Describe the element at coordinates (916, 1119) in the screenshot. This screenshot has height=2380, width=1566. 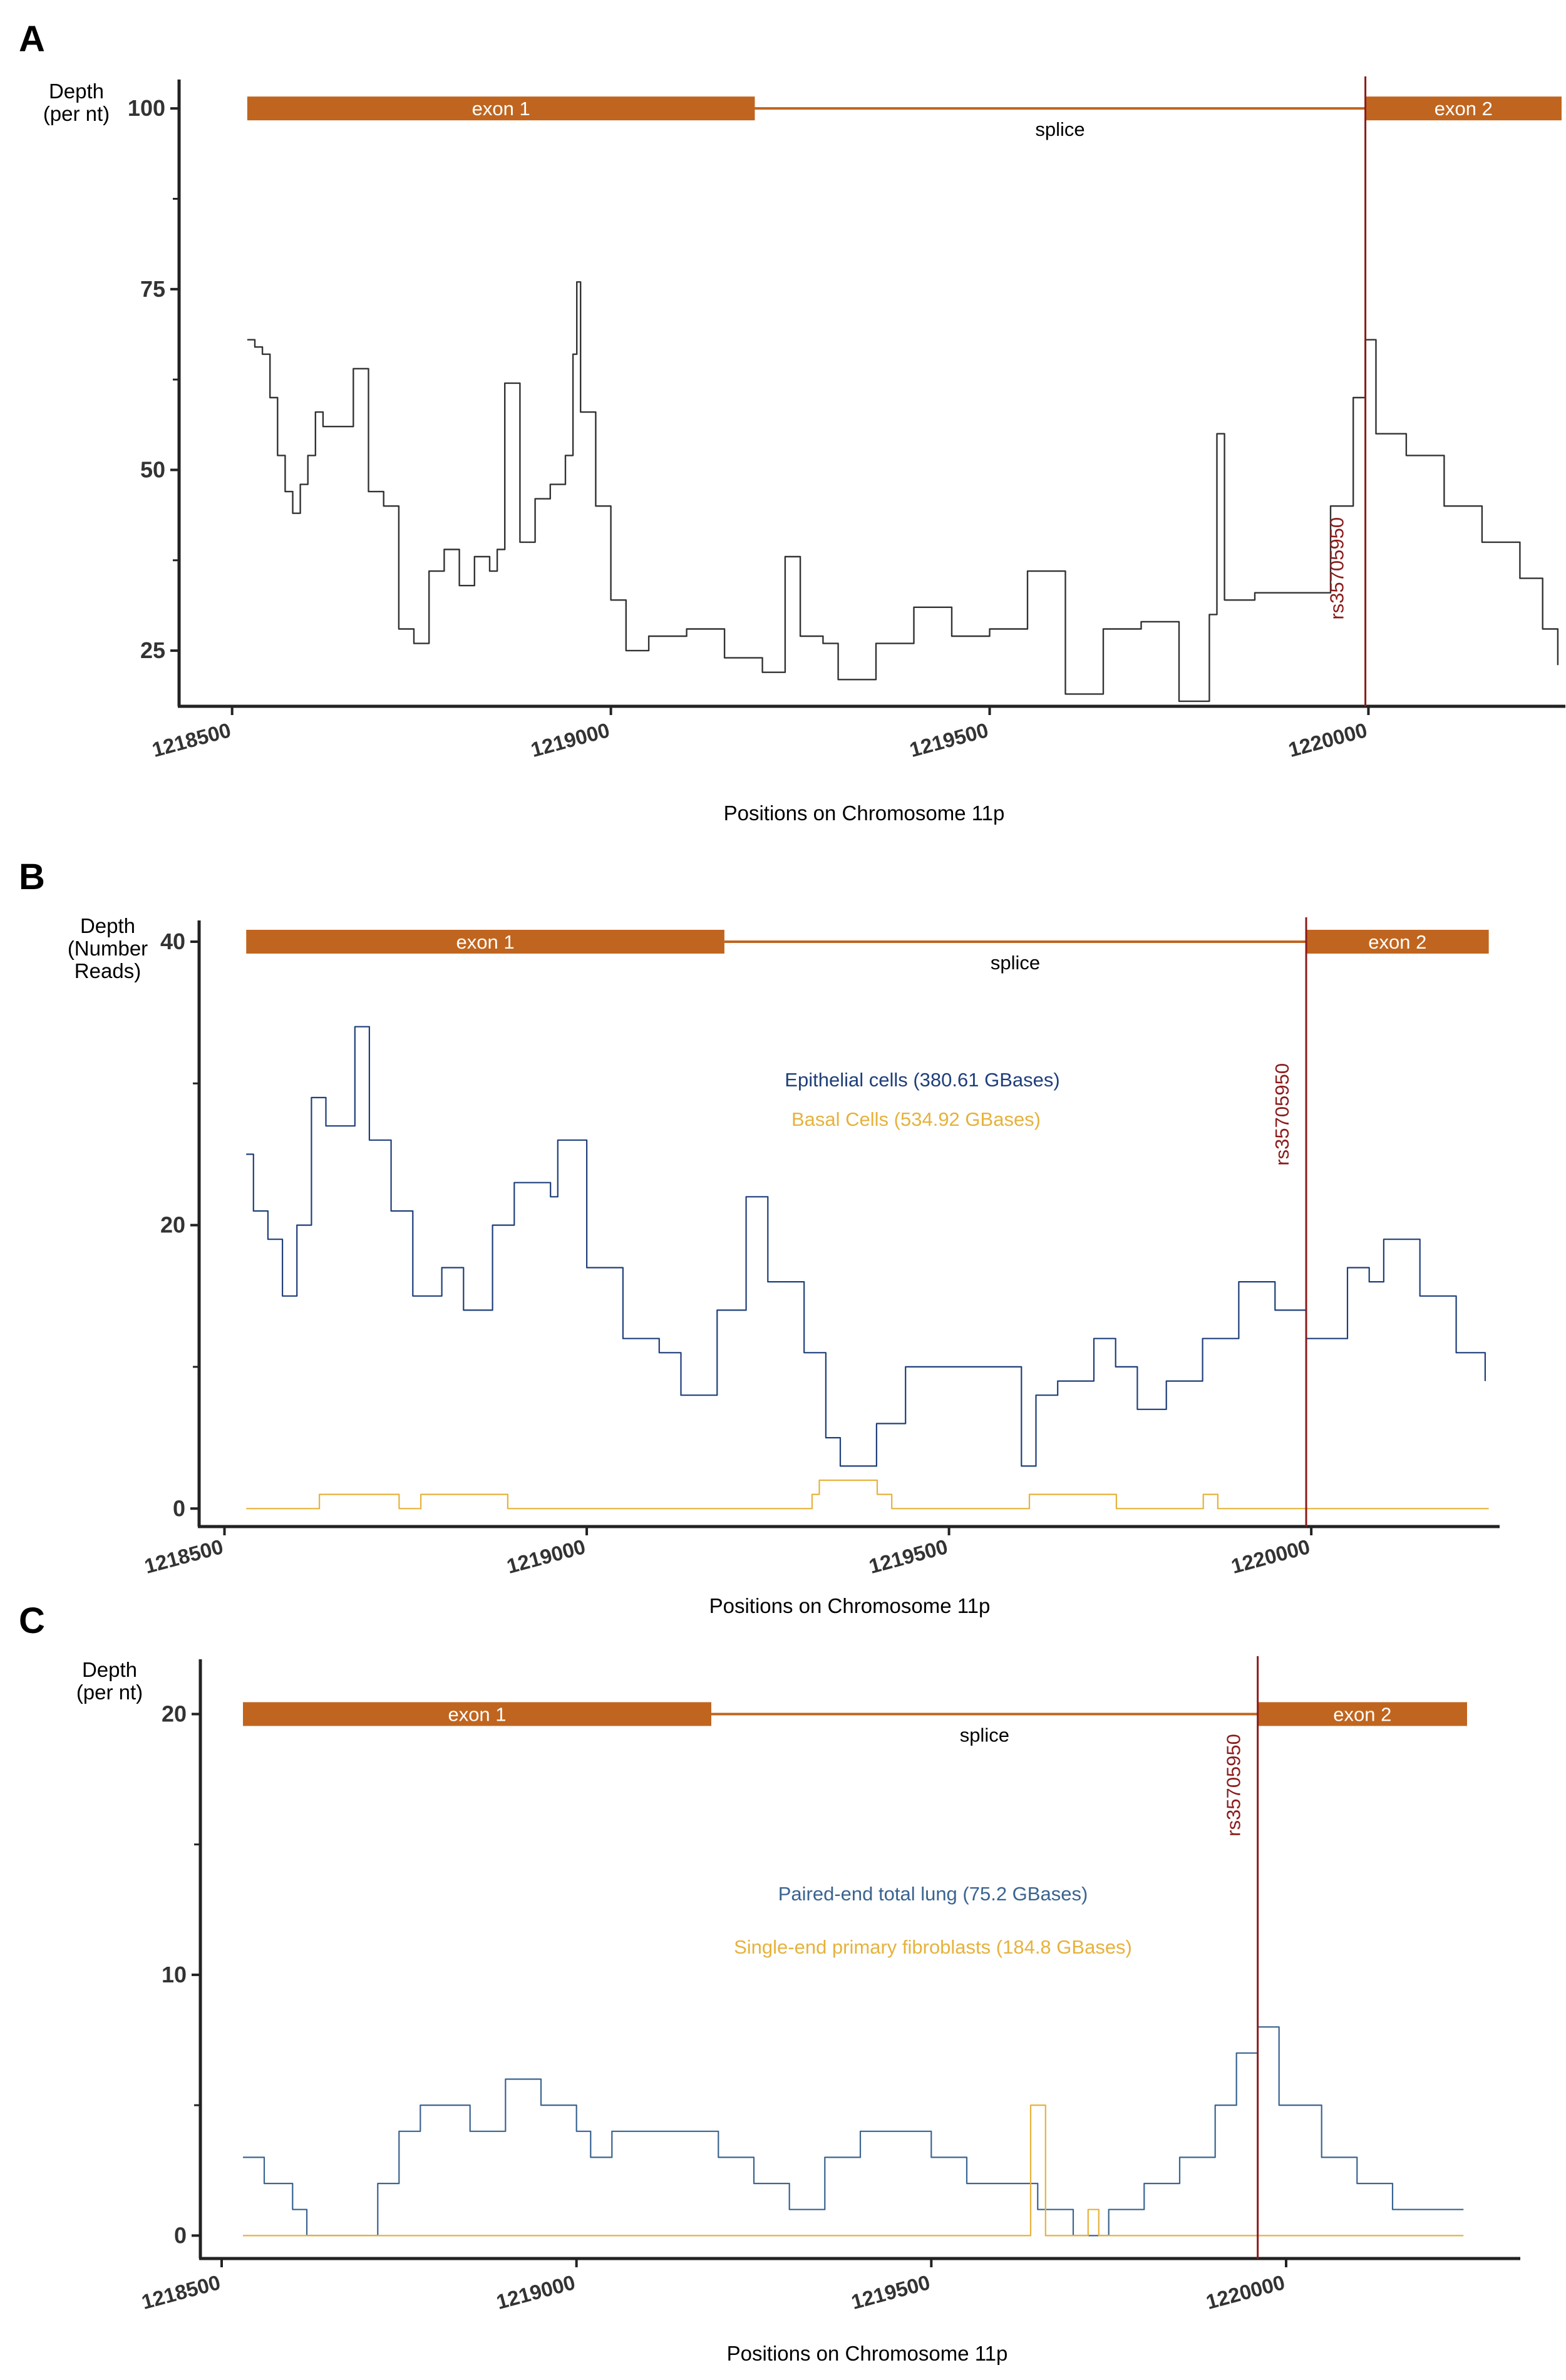
I see `legend-basal: Basal Cells (534.92 GBases)` at that location.